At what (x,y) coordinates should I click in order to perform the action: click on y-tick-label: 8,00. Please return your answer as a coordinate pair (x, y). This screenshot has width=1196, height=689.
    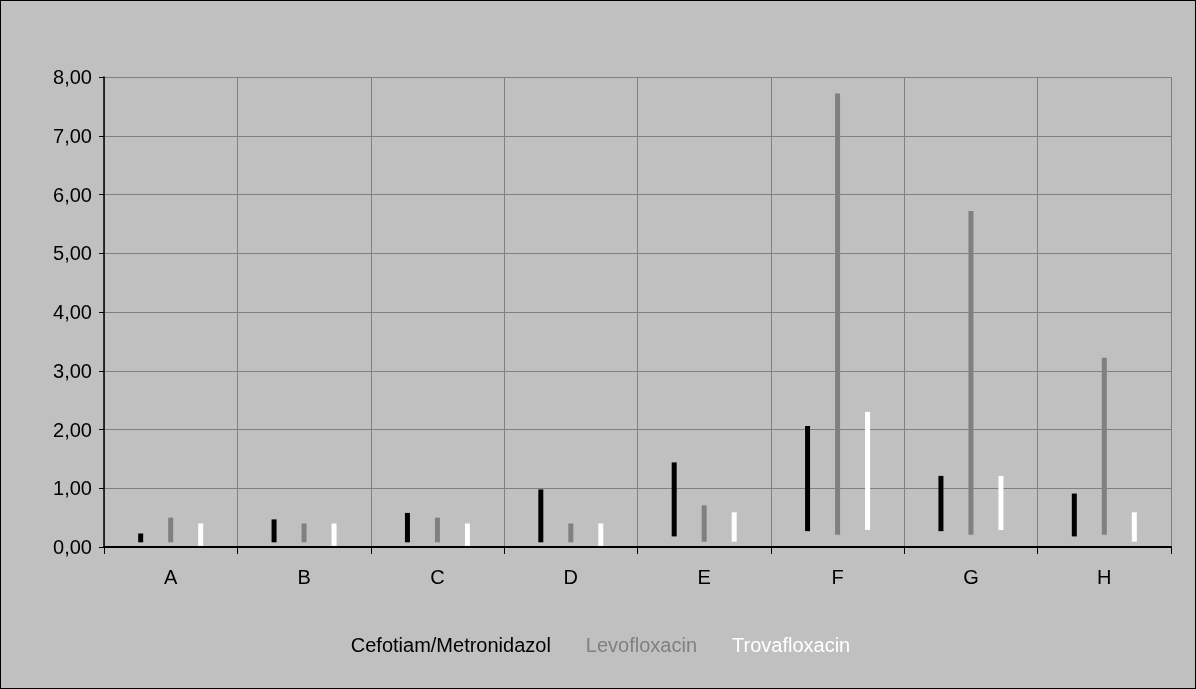
    Looking at the image, I should click on (72, 77).